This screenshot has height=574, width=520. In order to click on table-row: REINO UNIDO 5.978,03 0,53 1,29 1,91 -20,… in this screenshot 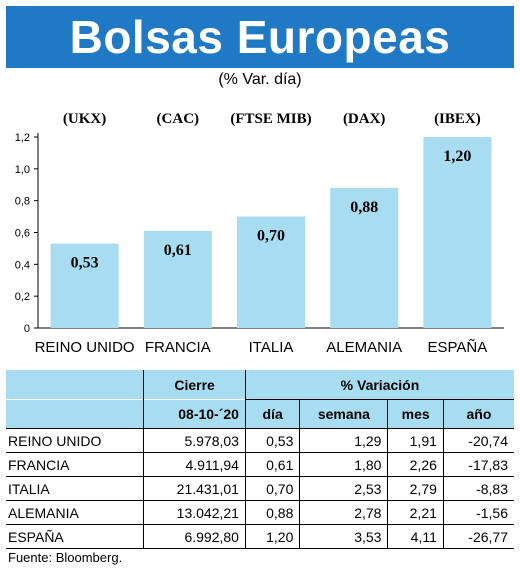, I will do `click(260, 440)`.